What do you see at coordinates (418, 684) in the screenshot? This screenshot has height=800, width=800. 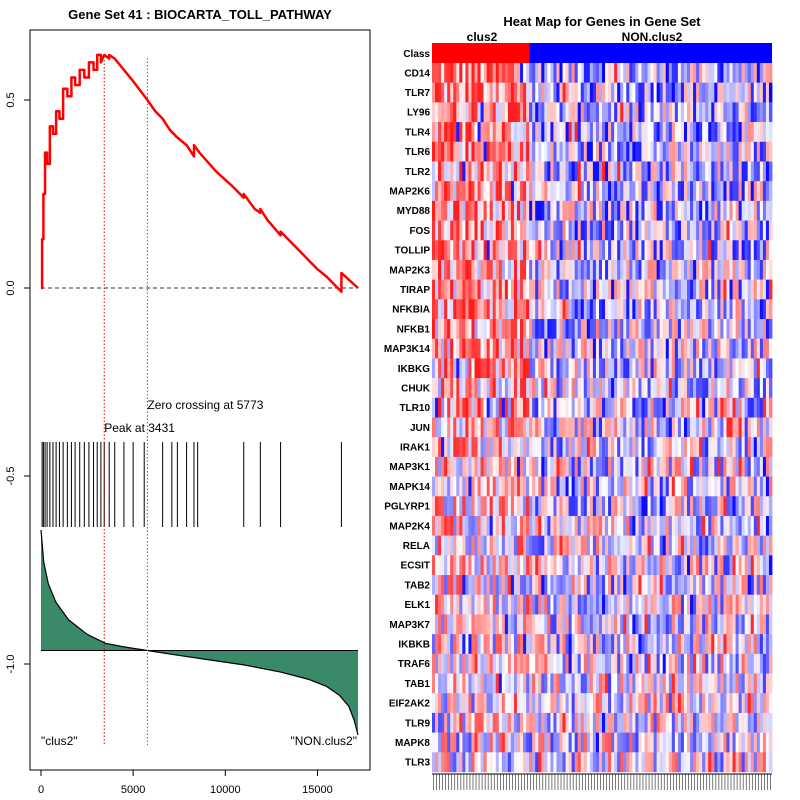 I see `gene-label: TAB1` at bounding box center [418, 684].